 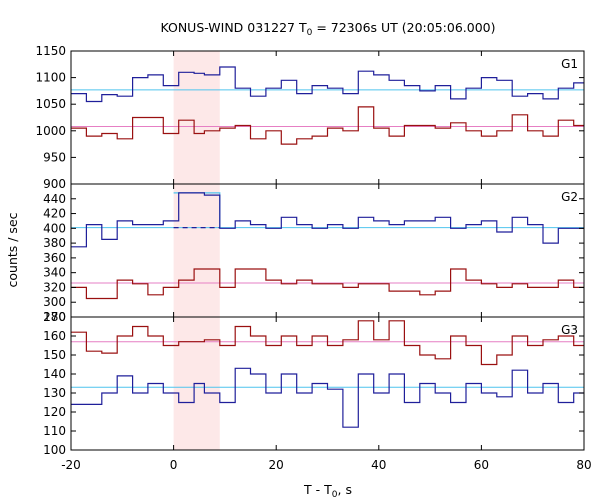 What do you see at coordinates (403, 27) in the screenshot?
I see `chart-title-rest: = 72306s UT (20:05:06.000)` at bounding box center [403, 27].